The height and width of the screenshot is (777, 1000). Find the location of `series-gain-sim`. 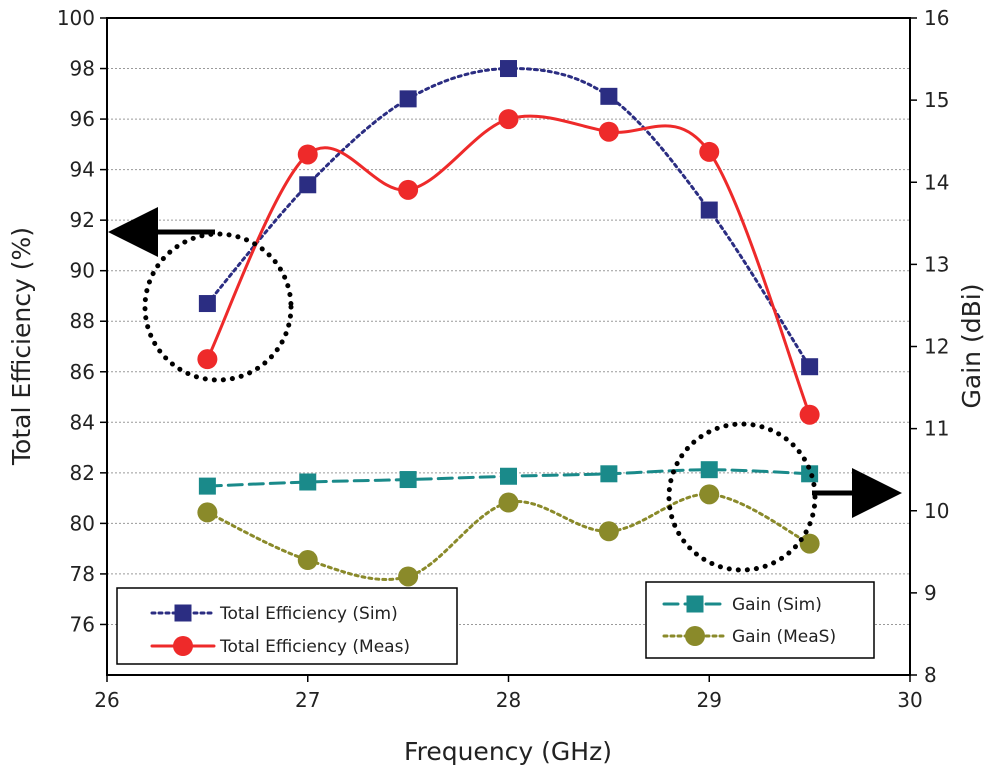

series-gain-sim is located at coordinates (508, 478).